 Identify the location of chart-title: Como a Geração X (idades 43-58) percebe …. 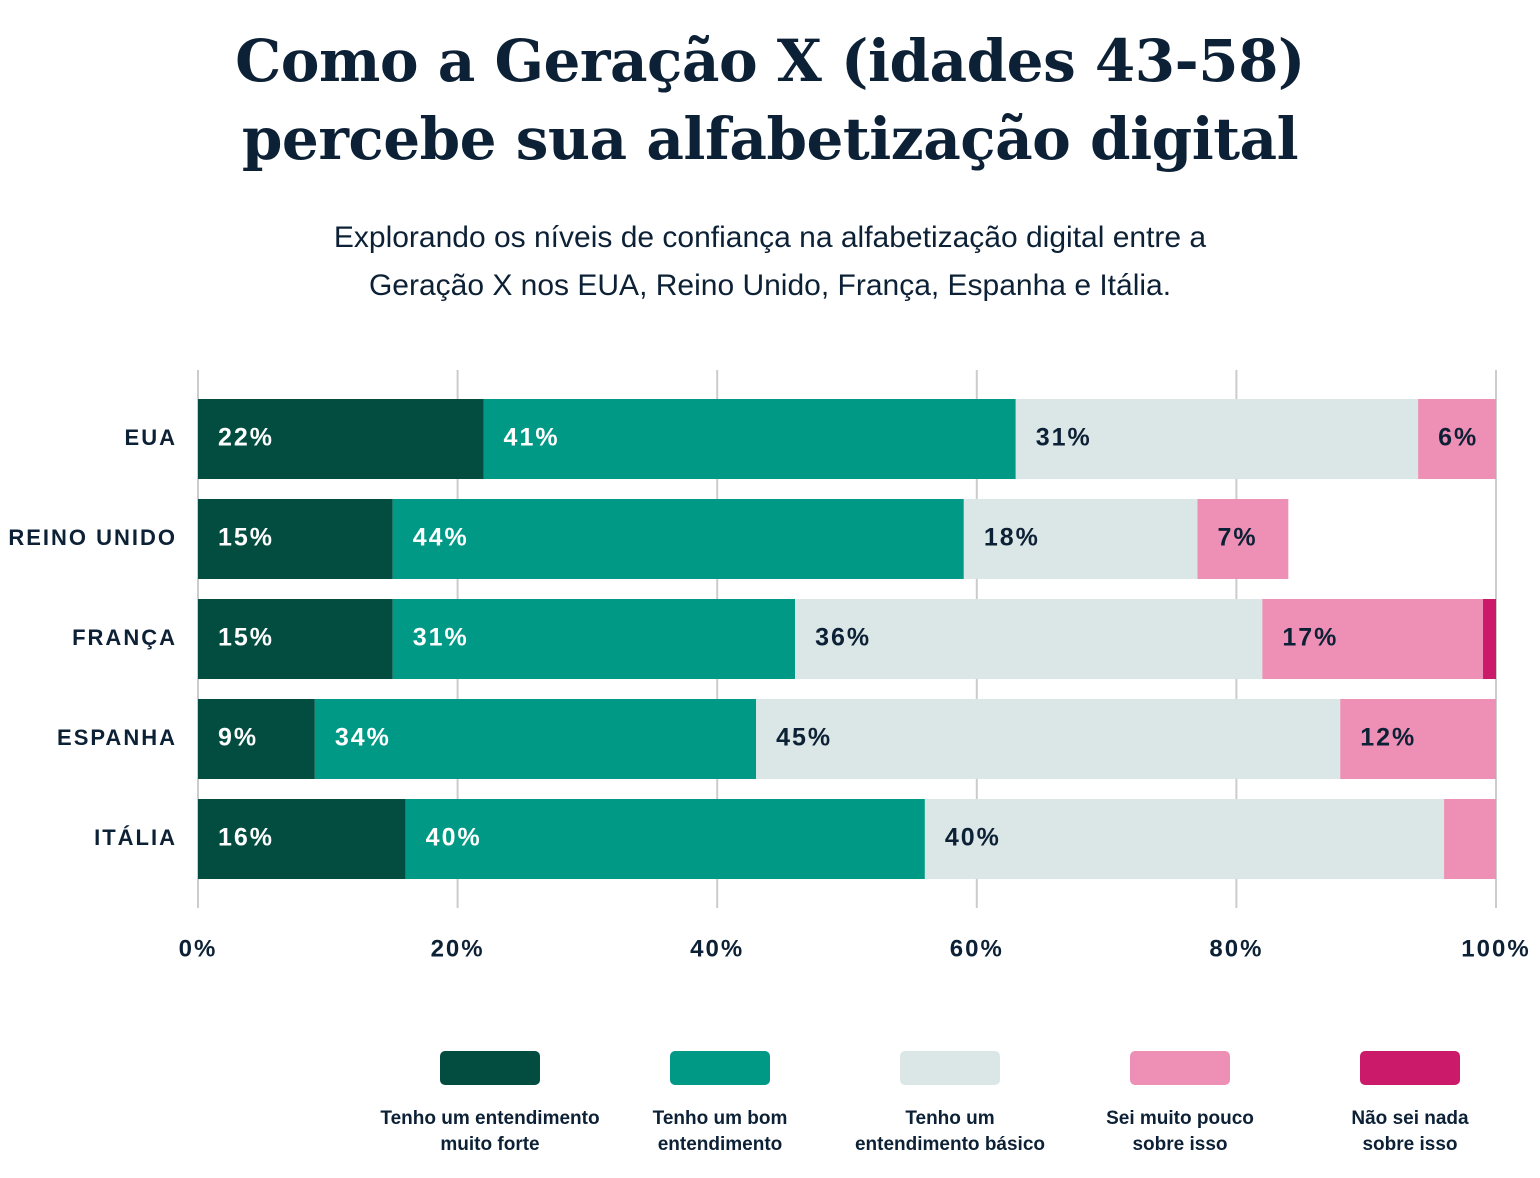
(770, 100).